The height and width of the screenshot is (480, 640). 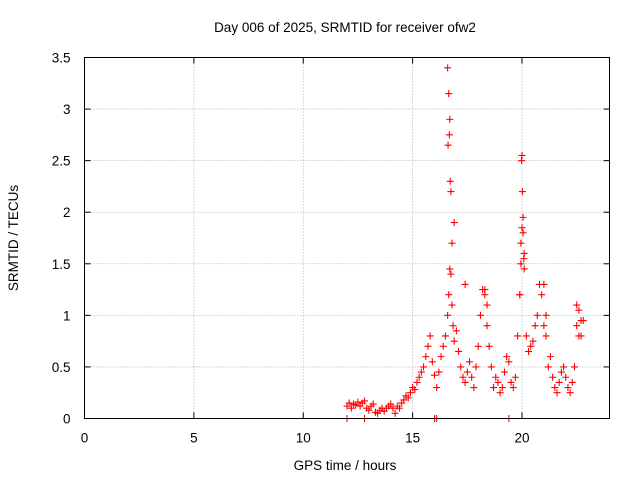 I want to click on x-tick-label: 10, so click(x=303, y=438).